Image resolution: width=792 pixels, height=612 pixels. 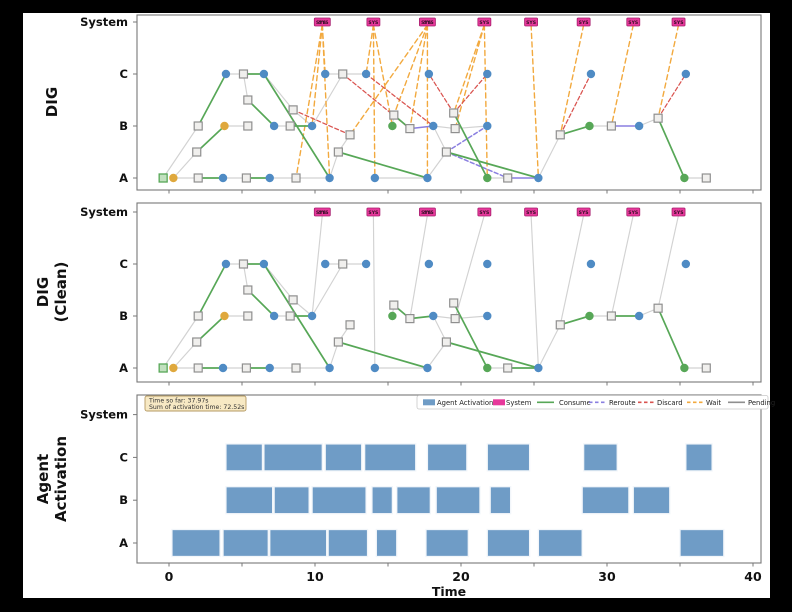 What do you see at coordinates (477, 165) in the screenshot?
I see `reroute-edge` at bounding box center [477, 165].